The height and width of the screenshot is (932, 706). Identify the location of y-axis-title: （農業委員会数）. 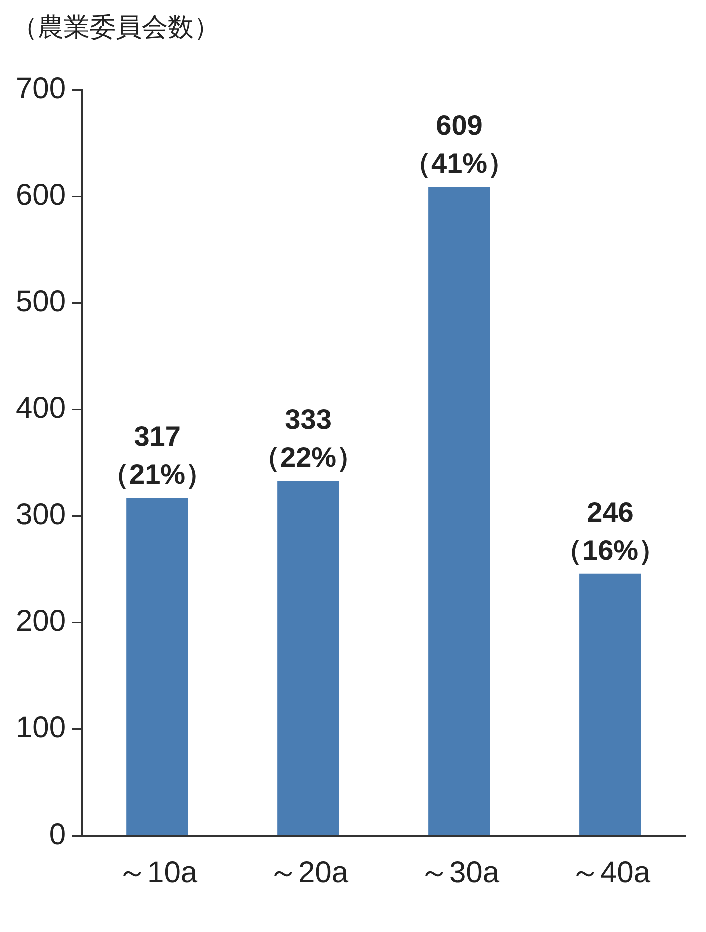
(116, 27).